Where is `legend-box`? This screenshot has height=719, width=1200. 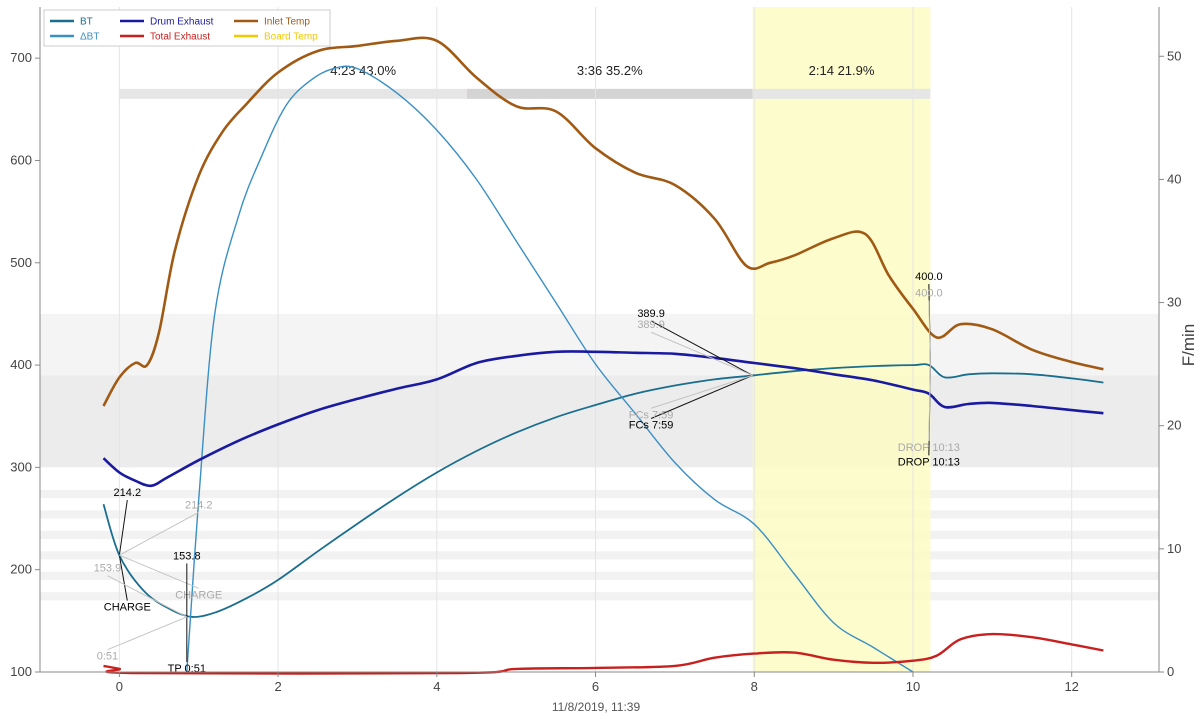 legend-box is located at coordinates (187, 28).